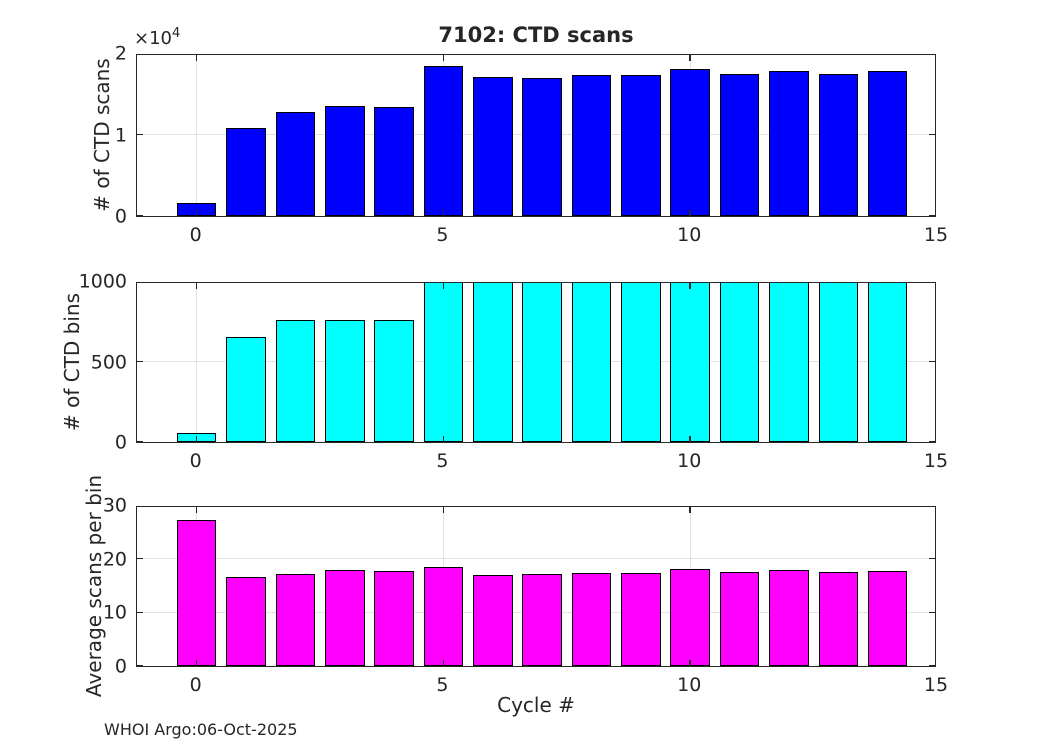 The image size is (1050, 750). What do you see at coordinates (201, 729) in the screenshot?
I see `footer-annotation: WHOI Argo:06-Oct-2025` at bounding box center [201, 729].